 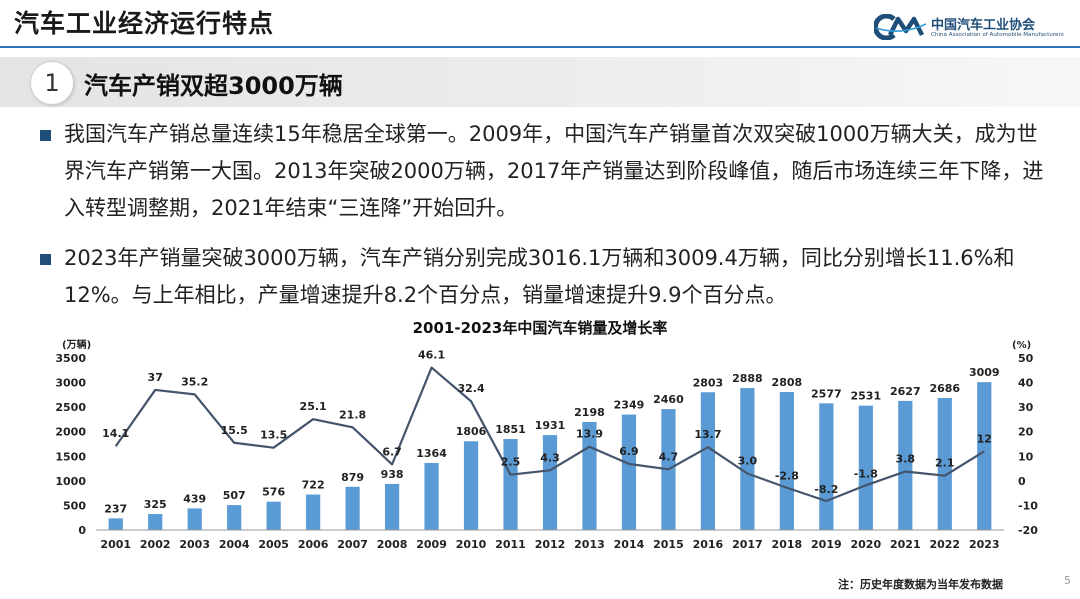 I want to click on growth-value-label: 6.7, so click(x=392, y=451).